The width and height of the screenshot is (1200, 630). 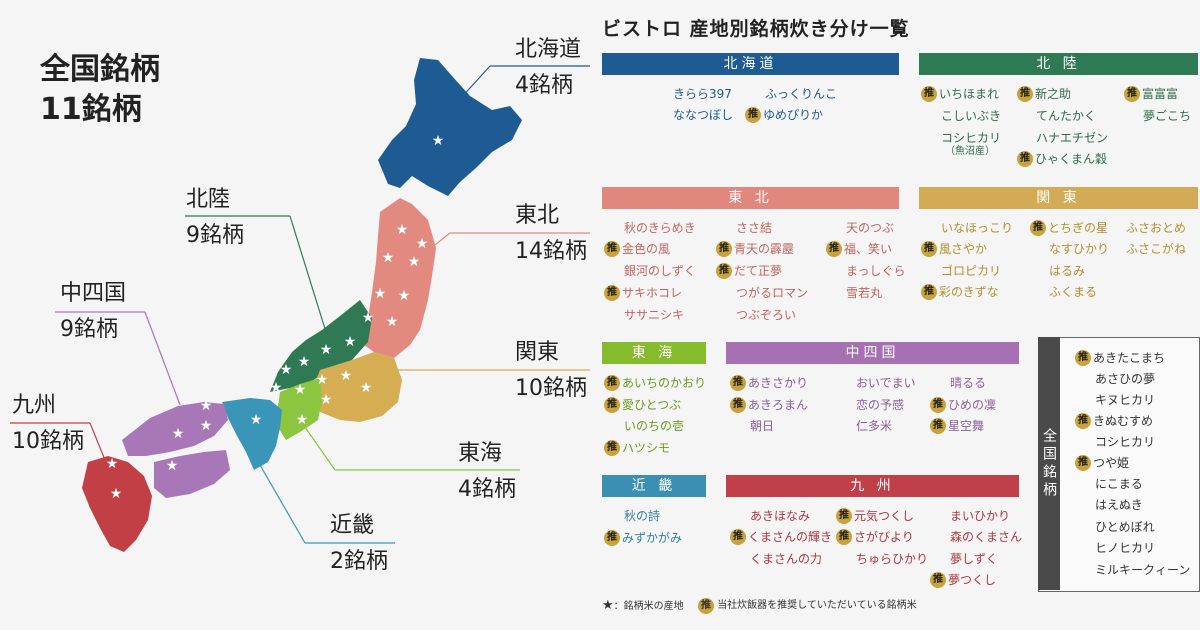 I want to click on variety-item-recommended: 推みずかがみ, so click(x=643, y=538).